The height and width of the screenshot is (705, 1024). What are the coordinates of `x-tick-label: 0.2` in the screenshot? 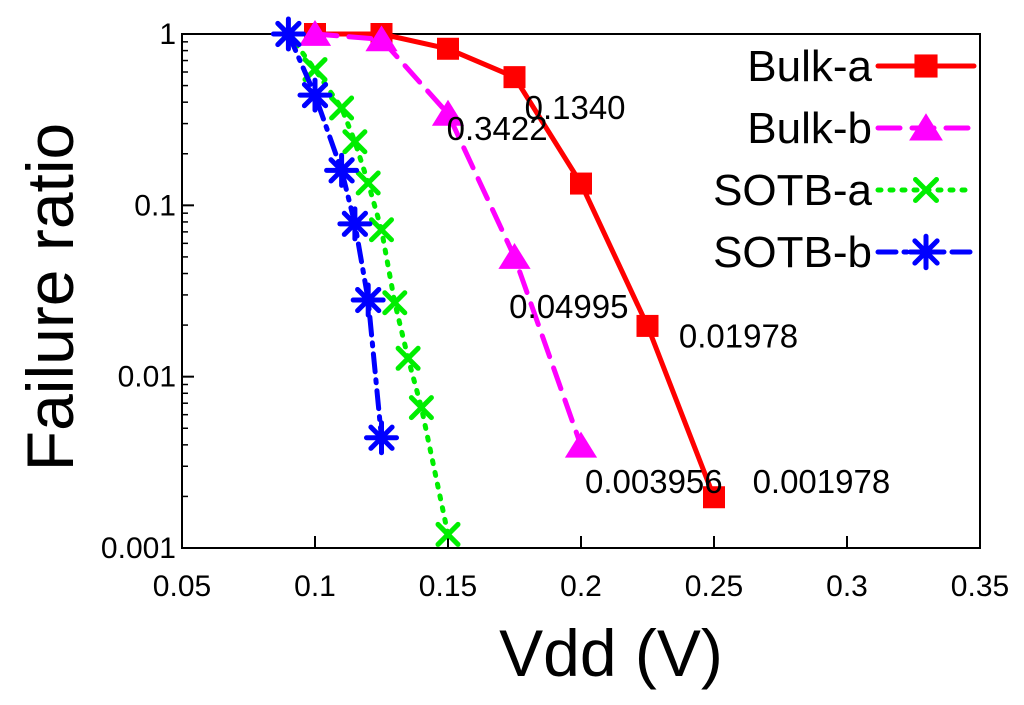 It's located at (581, 586).